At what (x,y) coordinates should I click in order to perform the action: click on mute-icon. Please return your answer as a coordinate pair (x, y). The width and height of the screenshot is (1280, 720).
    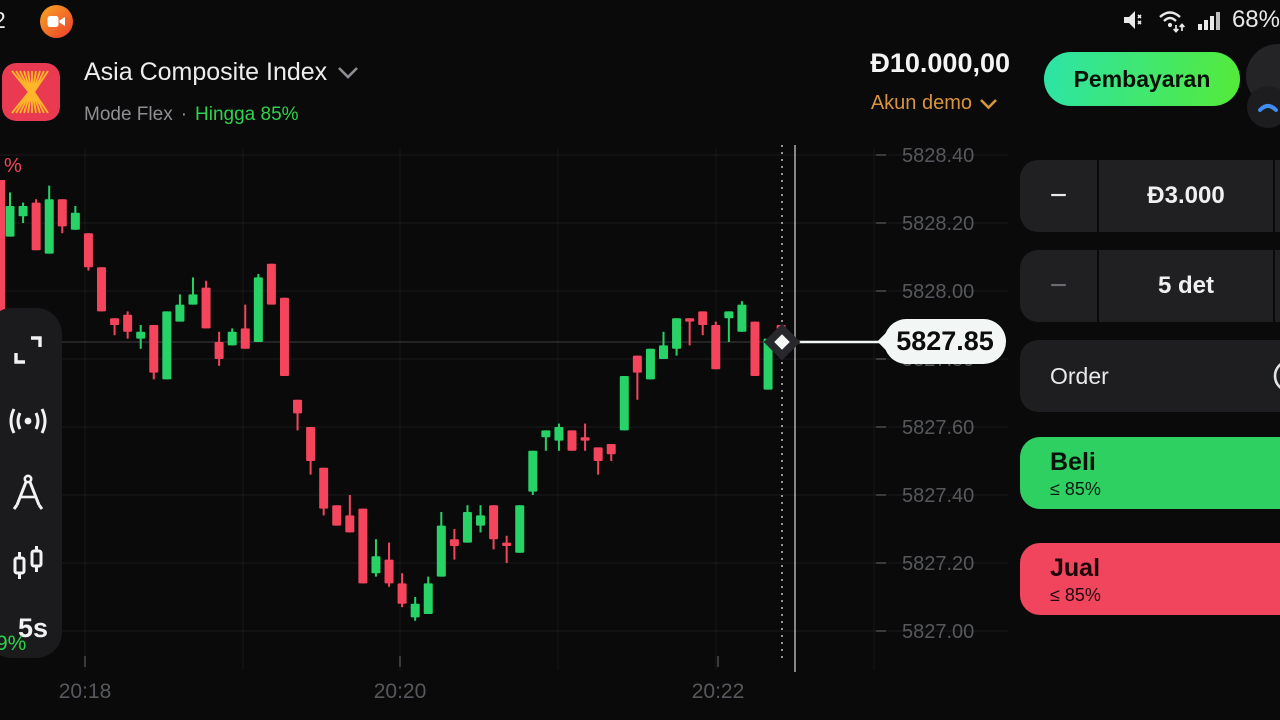
    Looking at the image, I should click on (1132, 20).